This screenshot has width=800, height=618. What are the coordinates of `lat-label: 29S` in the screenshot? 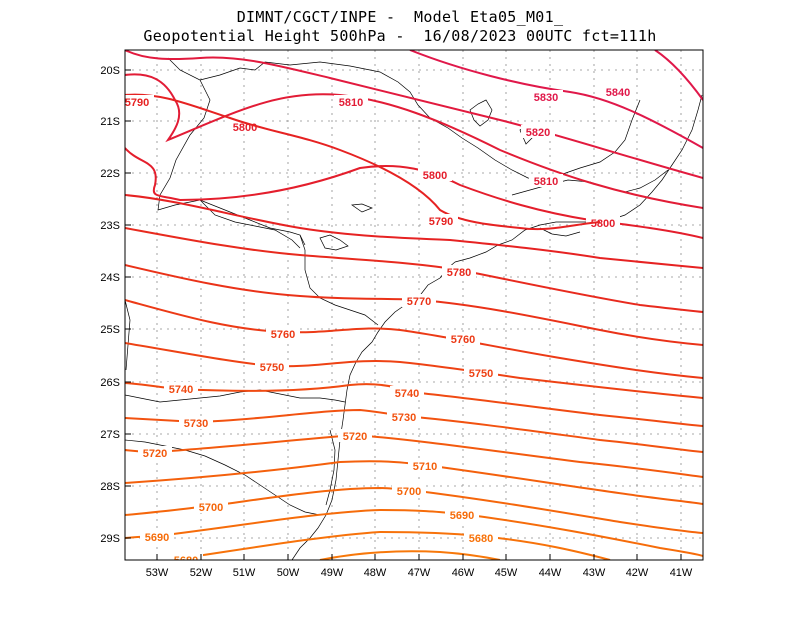 It's located at (110, 539).